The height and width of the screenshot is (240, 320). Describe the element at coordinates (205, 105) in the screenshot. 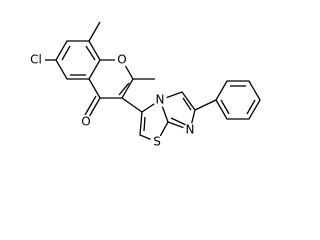

I see `phenyl-bond` at that location.